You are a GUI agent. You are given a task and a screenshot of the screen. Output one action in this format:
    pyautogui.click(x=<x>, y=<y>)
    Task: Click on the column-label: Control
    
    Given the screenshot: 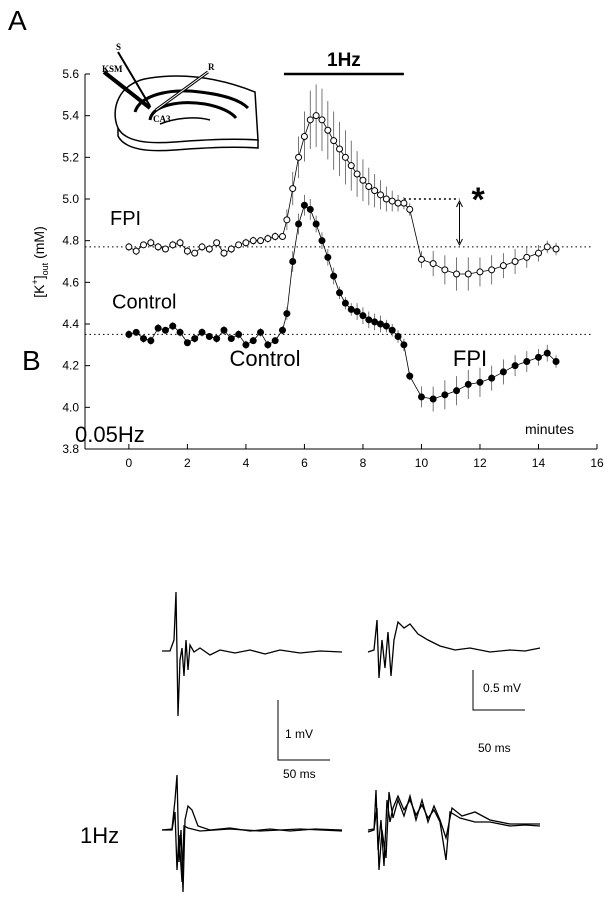 What is the action you would take?
    pyautogui.click(x=265, y=358)
    